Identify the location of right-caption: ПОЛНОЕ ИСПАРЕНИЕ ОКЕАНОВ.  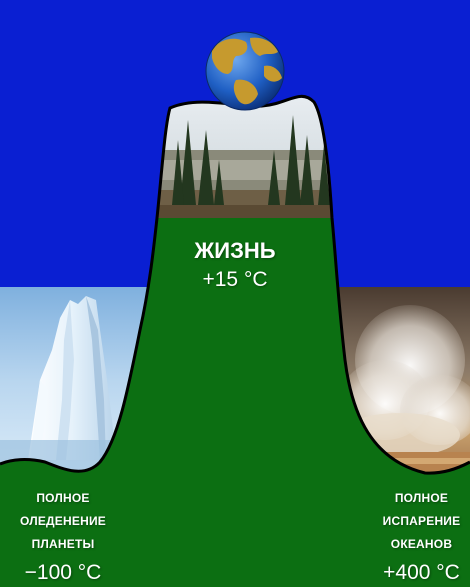
(421, 521).